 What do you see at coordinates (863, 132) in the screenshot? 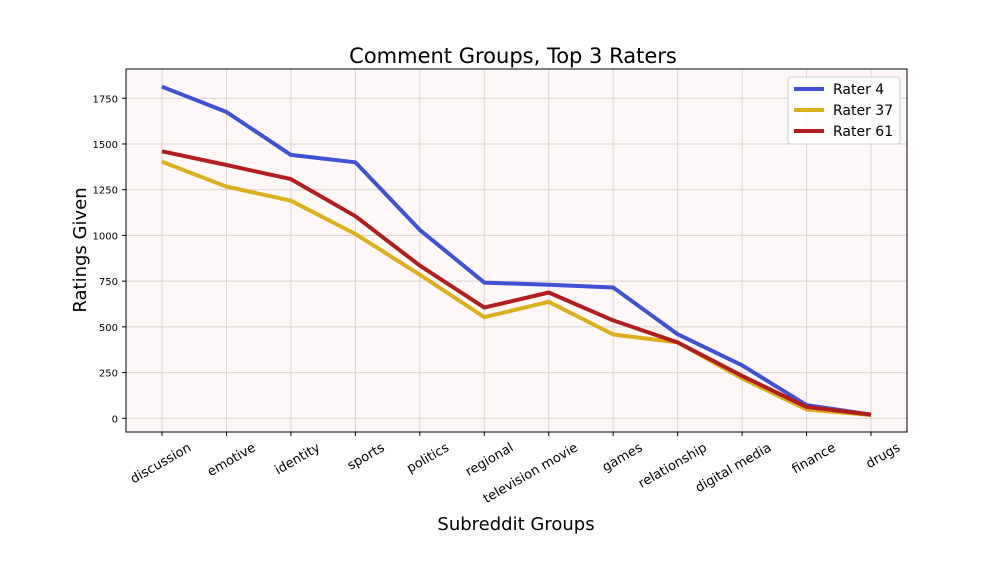
I see `legend-label: Rater 61` at bounding box center [863, 132].